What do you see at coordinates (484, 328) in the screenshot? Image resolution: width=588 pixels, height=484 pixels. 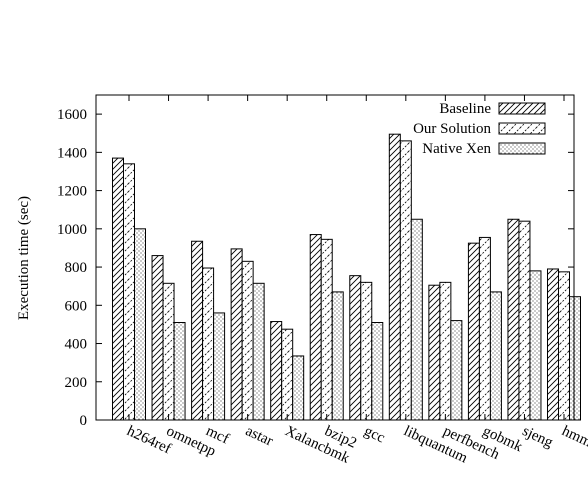 I see `bar-our-solution-gobmk` at bounding box center [484, 328].